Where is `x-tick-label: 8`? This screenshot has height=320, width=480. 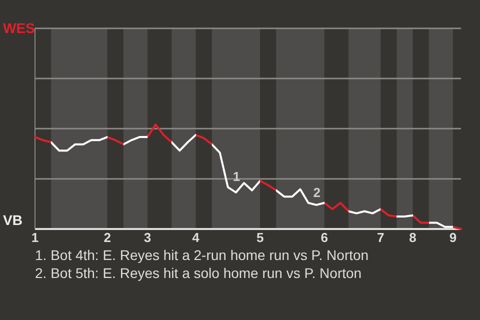 x-tick-label: 8 is located at coordinates (412, 237).